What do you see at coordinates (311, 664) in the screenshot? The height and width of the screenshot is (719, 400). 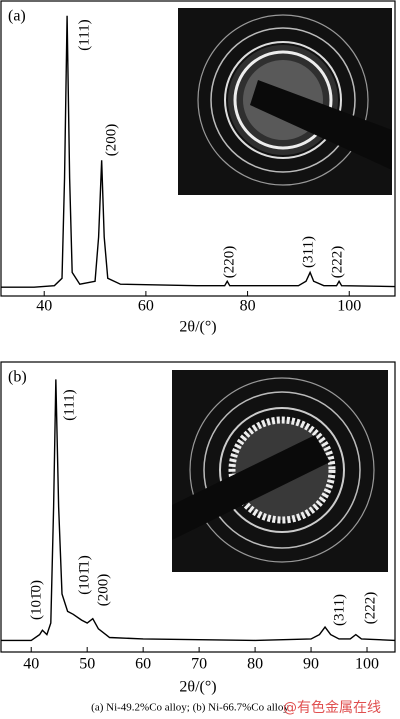 I see `x-tick-label: 90` at bounding box center [311, 664].